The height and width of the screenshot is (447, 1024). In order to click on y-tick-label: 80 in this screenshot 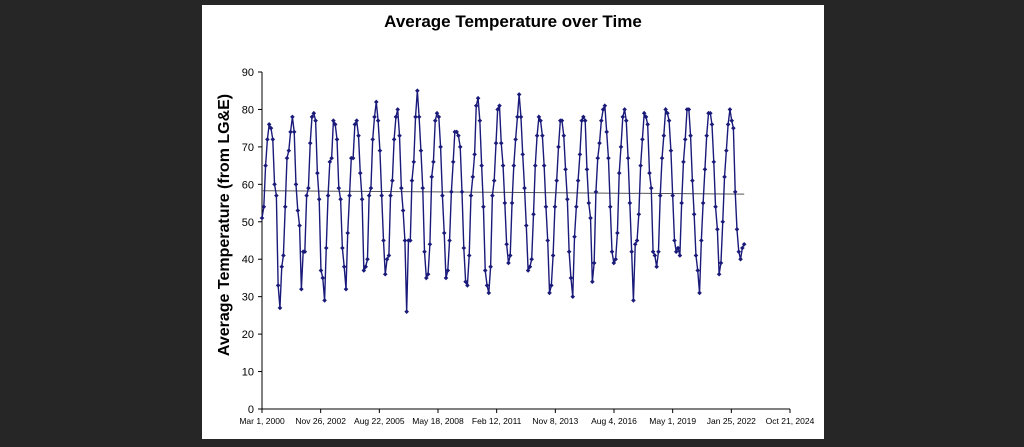, I will do `click(248, 110)`.